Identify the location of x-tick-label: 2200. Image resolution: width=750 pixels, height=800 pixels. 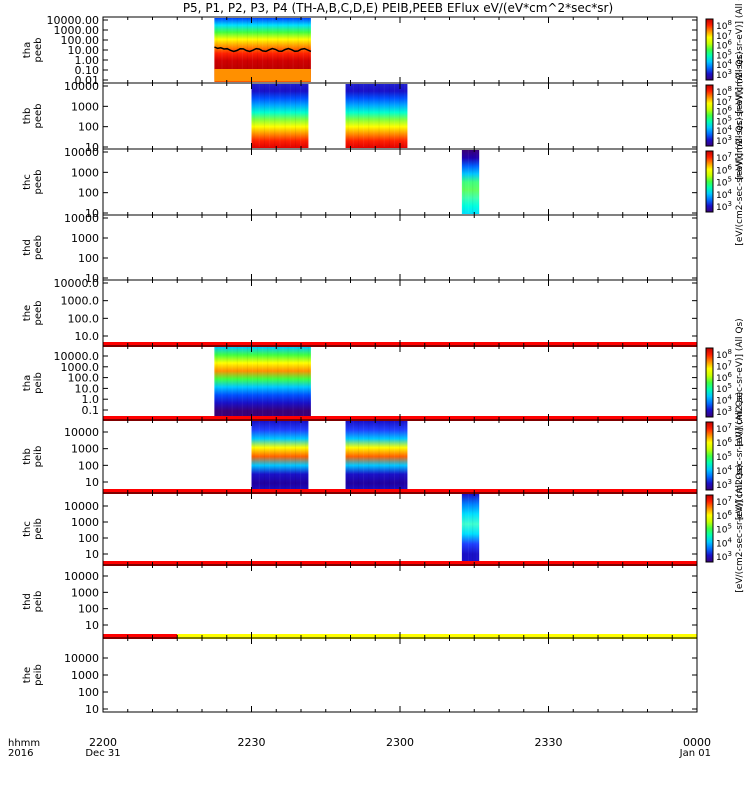
(103, 742).